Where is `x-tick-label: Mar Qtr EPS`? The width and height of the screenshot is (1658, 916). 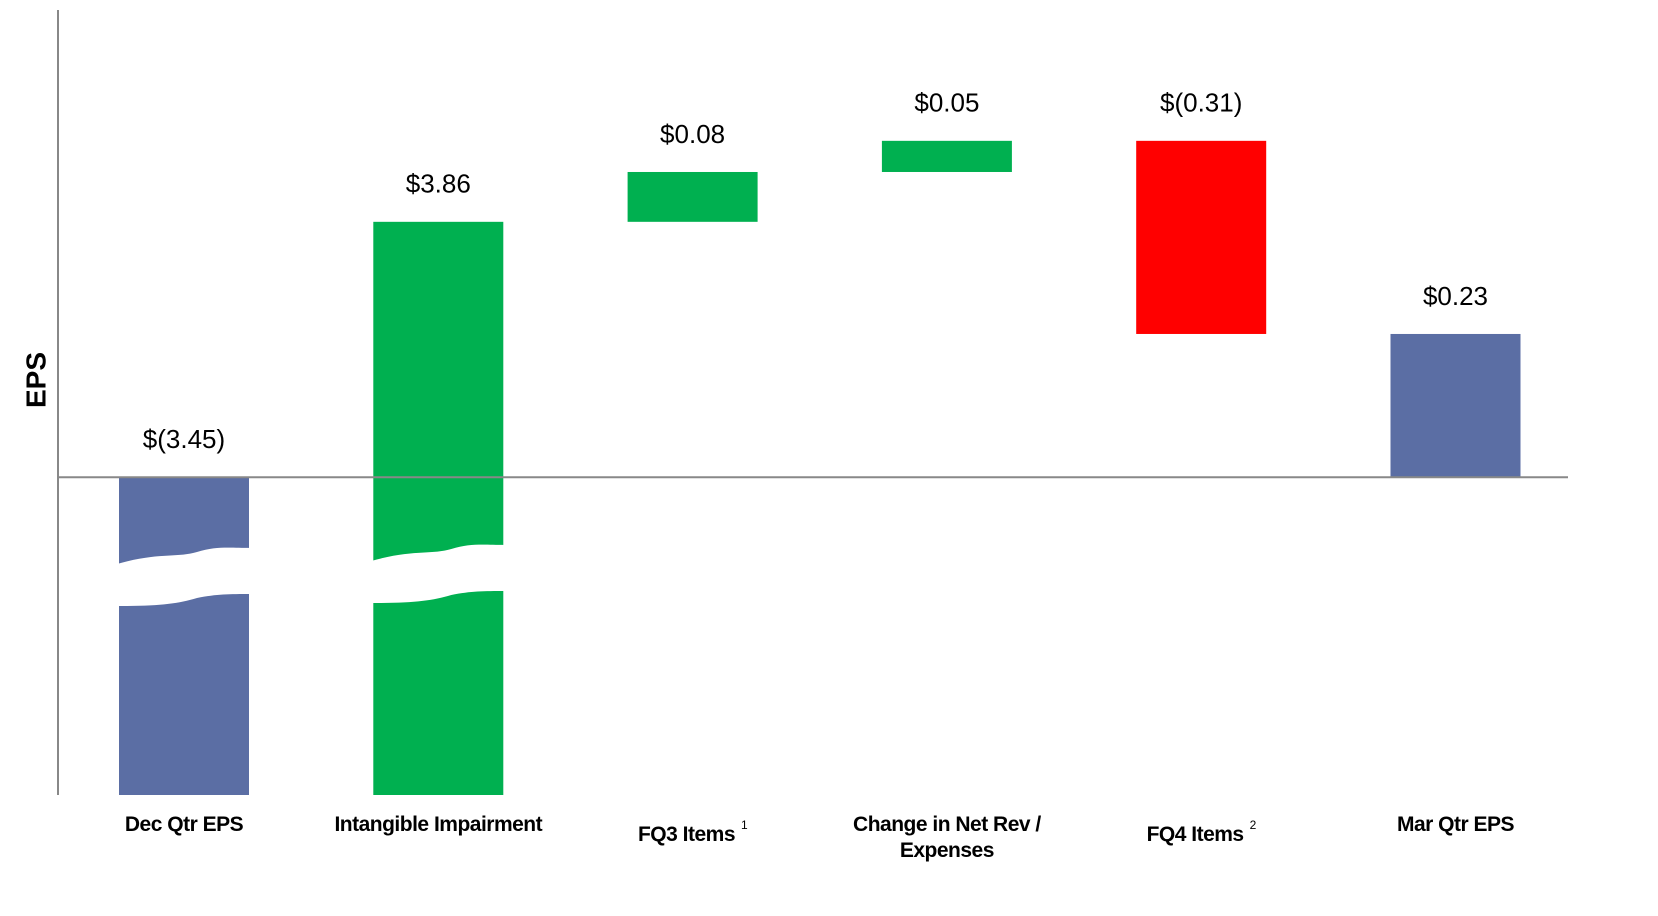 x-tick-label: Mar Qtr EPS is located at coordinates (1456, 825).